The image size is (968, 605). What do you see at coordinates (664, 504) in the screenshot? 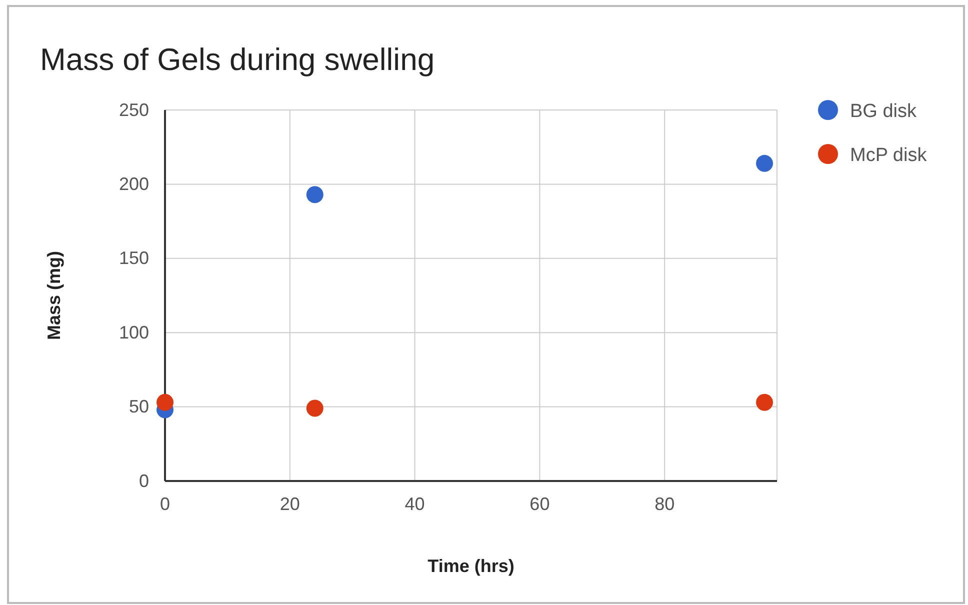
I see `x-tick-label: 80` at bounding box center [664, 504].